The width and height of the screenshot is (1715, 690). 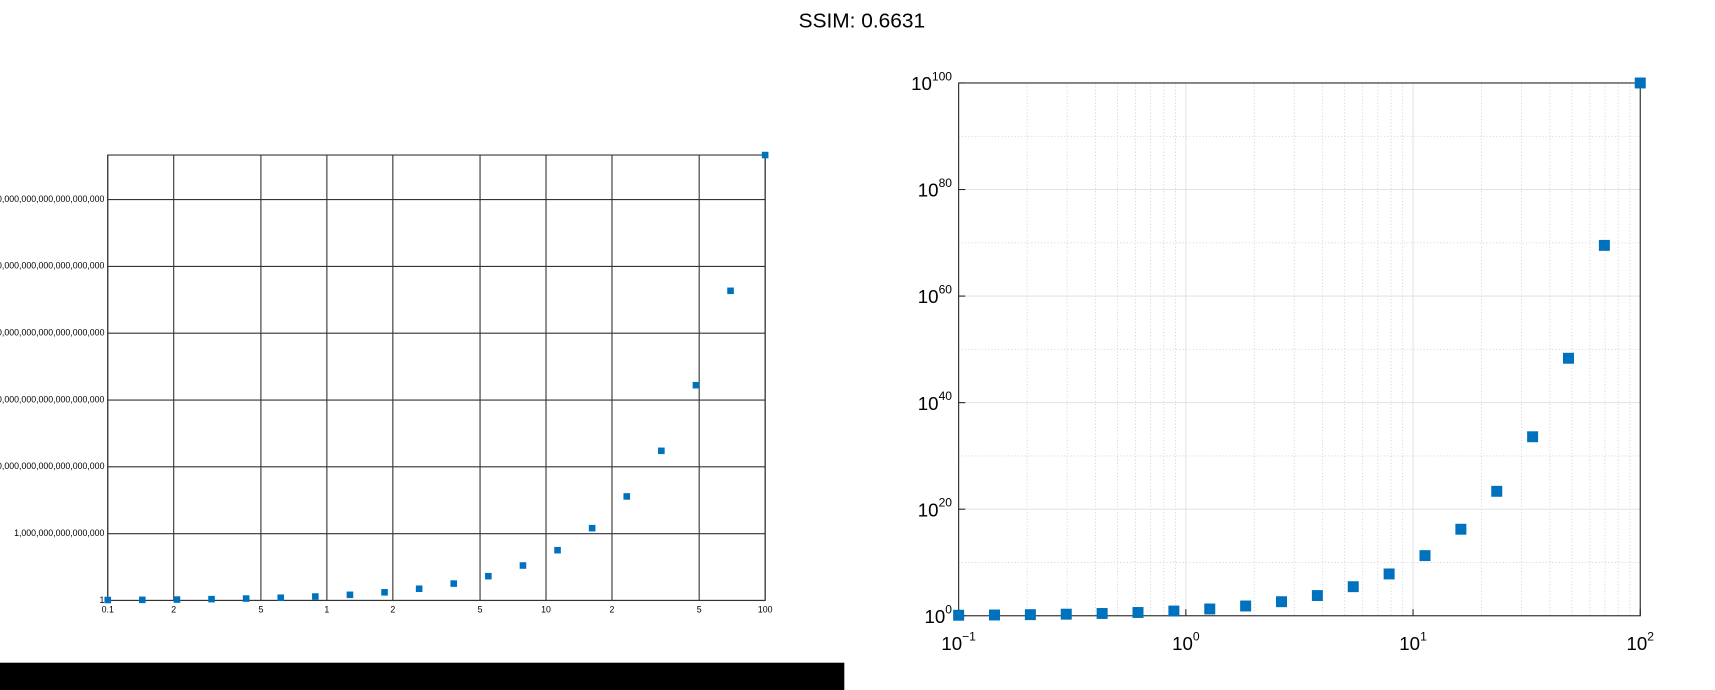 I want to click on y-tick-label: 1, so click(x=102, y=600).